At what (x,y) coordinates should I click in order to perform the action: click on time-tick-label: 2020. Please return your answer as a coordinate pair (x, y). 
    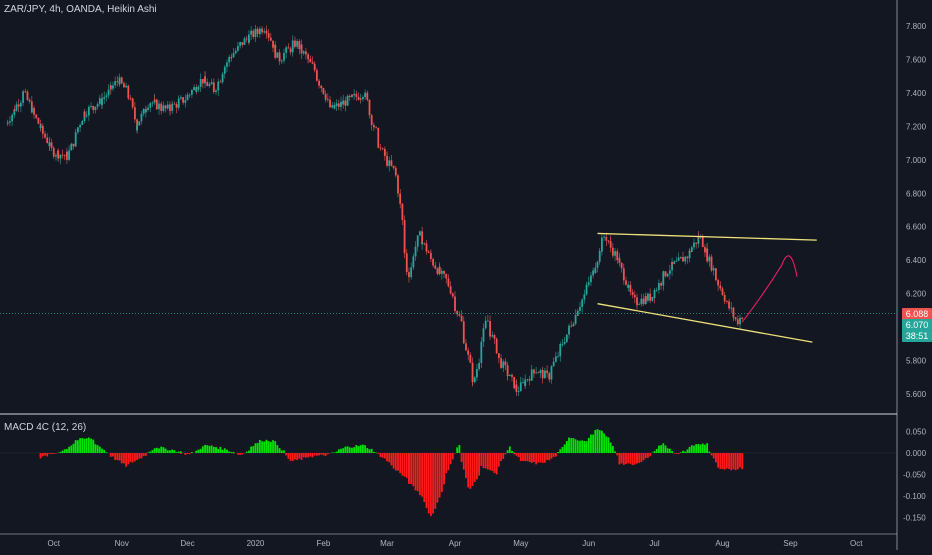
    Looking at the image, I should click on (256, 543).